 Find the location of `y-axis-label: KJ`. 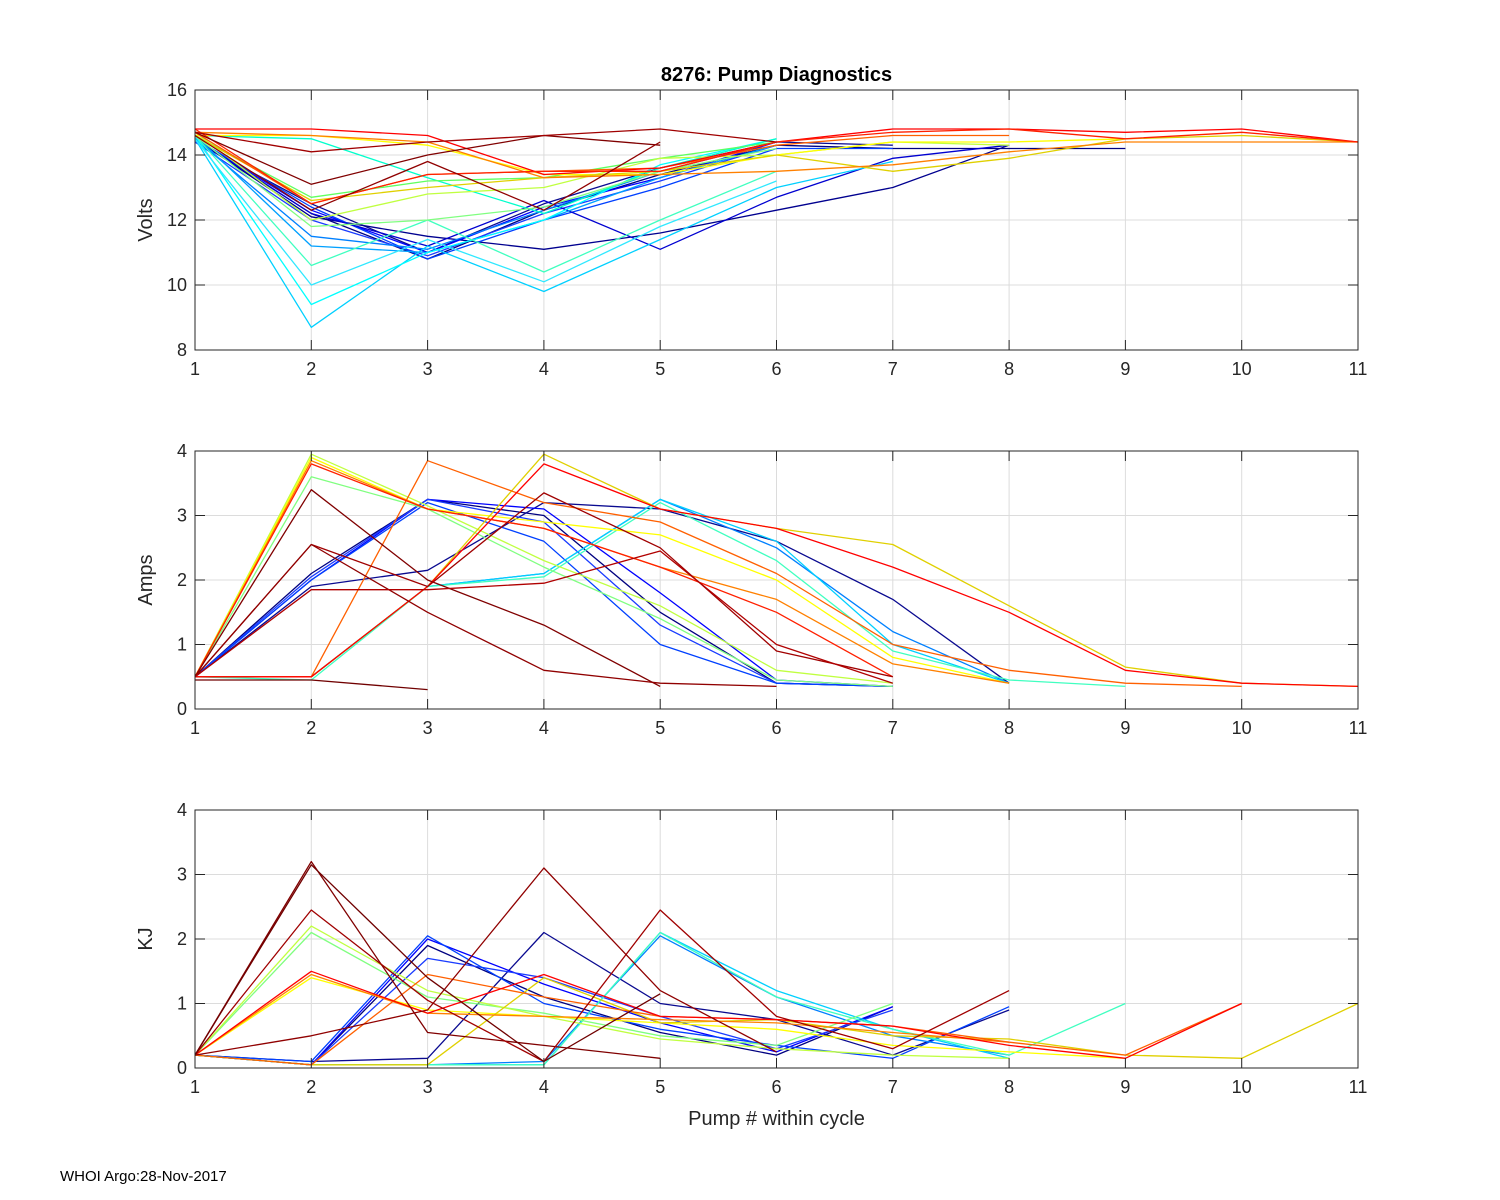

y-axis-label: KJ is located at coordinates (146, 938).